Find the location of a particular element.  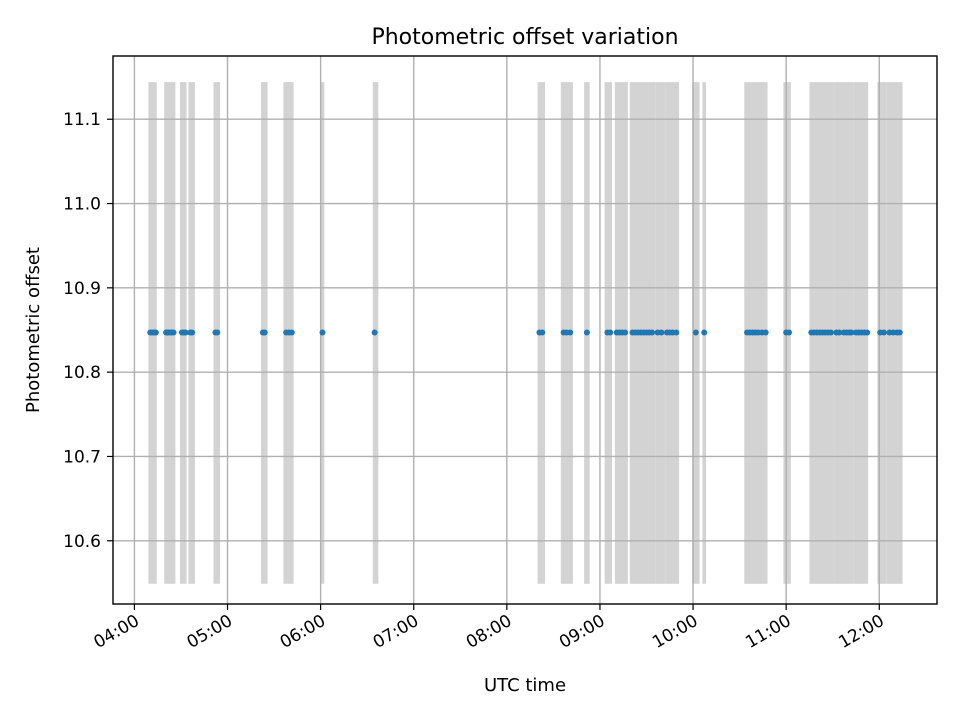

y-tick-label-3: 10.9 is located at coordinates (82, 289).